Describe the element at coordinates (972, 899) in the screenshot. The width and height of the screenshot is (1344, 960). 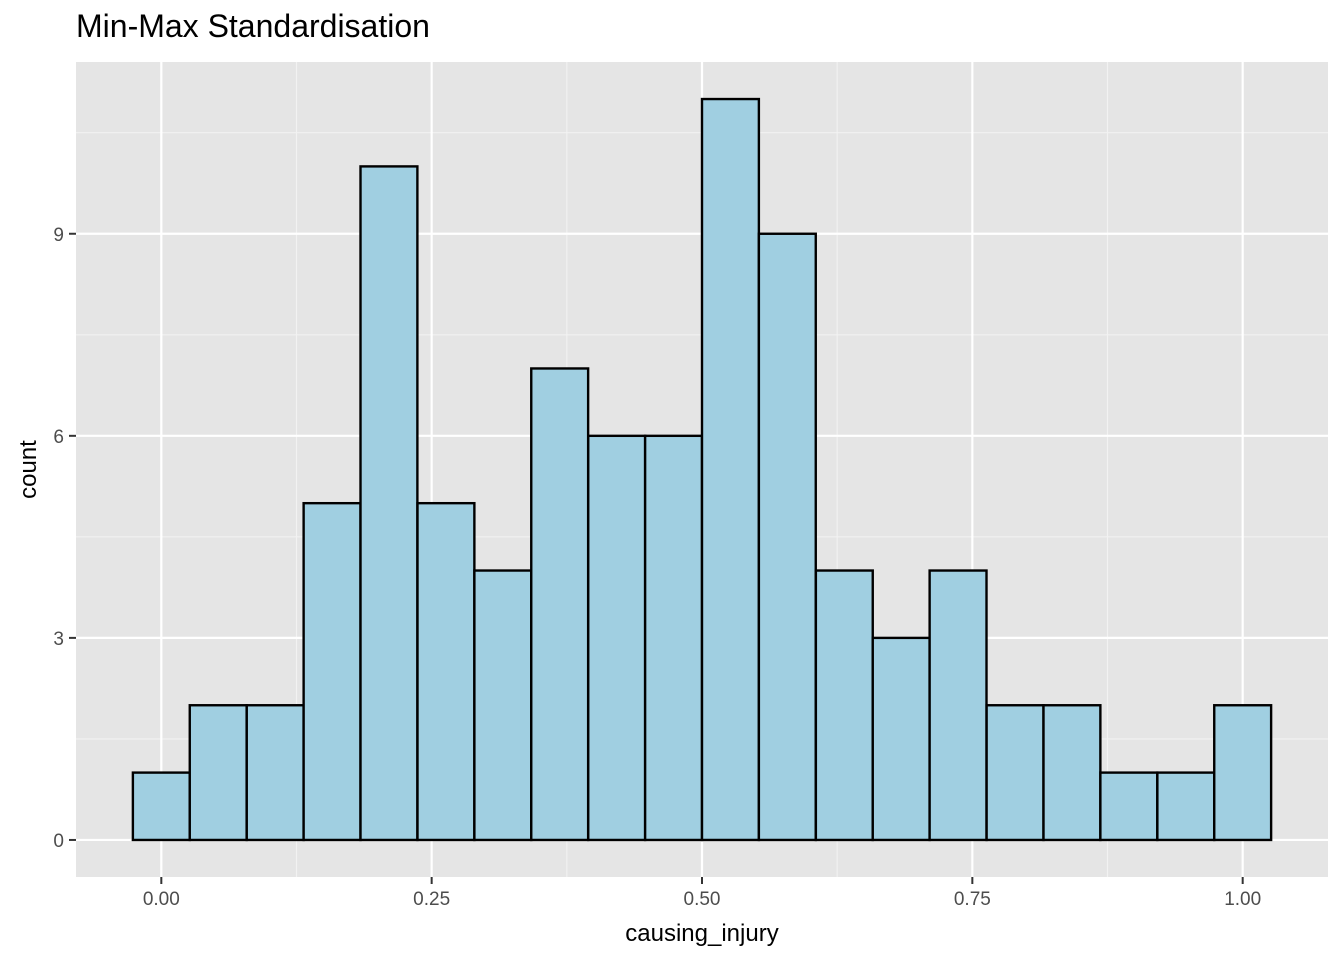
I see `x-tick-label: 0.75` at that location.